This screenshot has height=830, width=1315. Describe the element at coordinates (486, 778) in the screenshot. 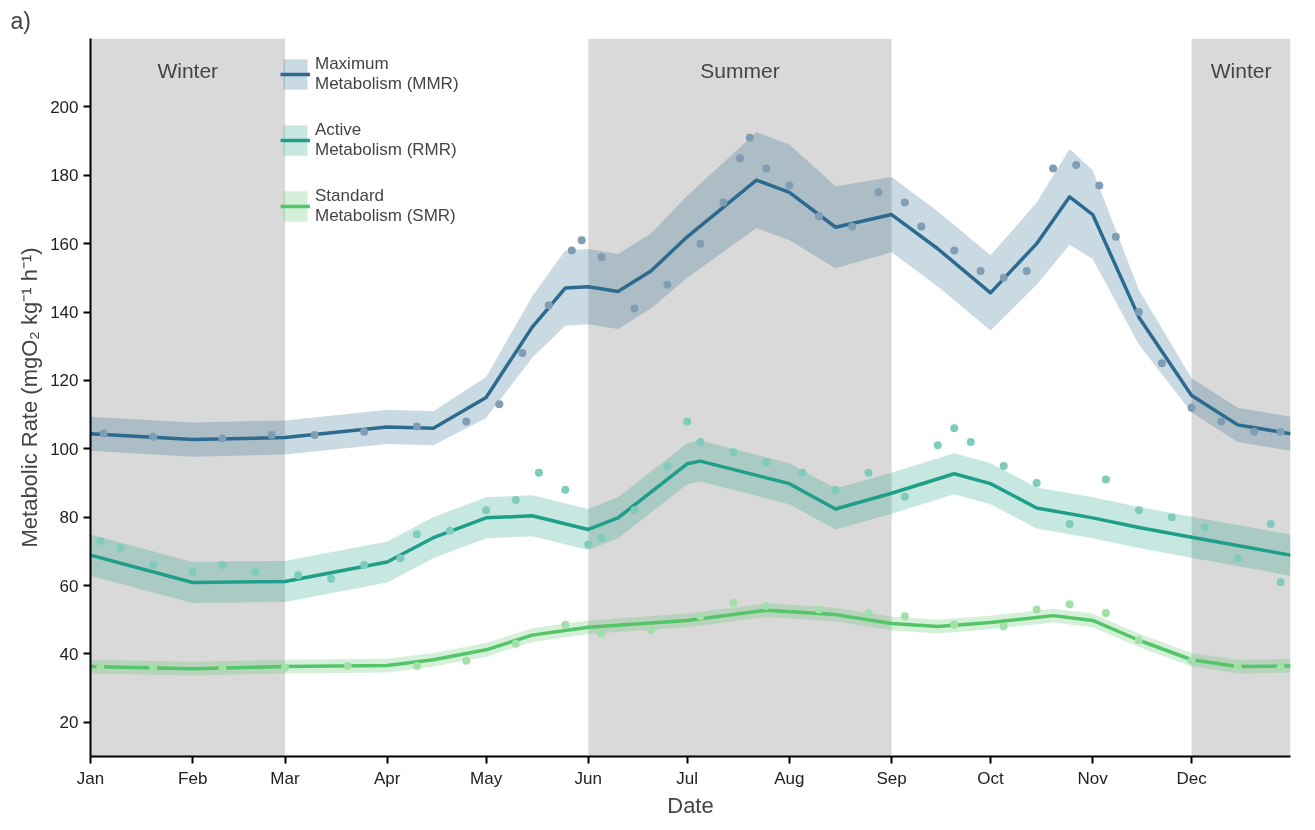

I see `x-tick-label: May` at that location.